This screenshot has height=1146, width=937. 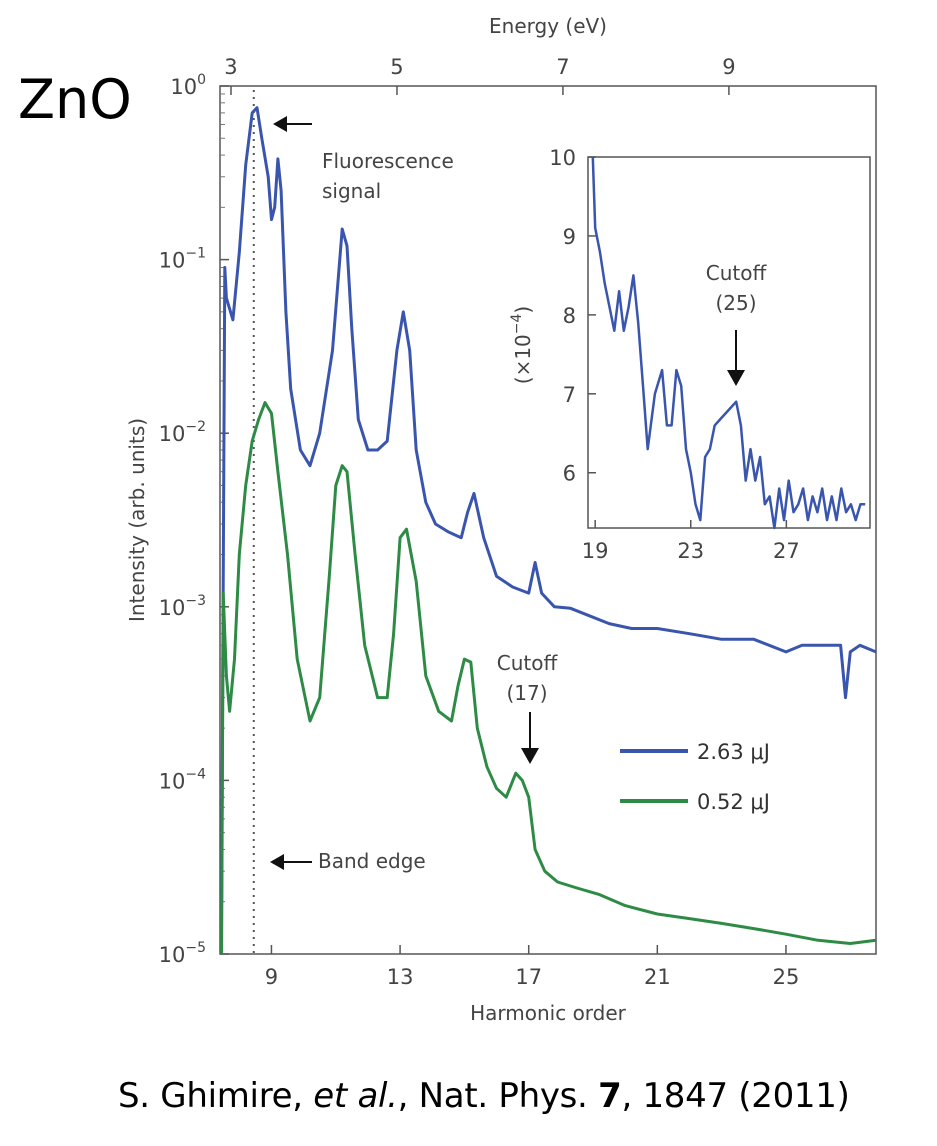 What do you see at coordinates (372, 861) in the screenshot?
I see `band-edge-label: Band edge` at bounding box center [372, 861].